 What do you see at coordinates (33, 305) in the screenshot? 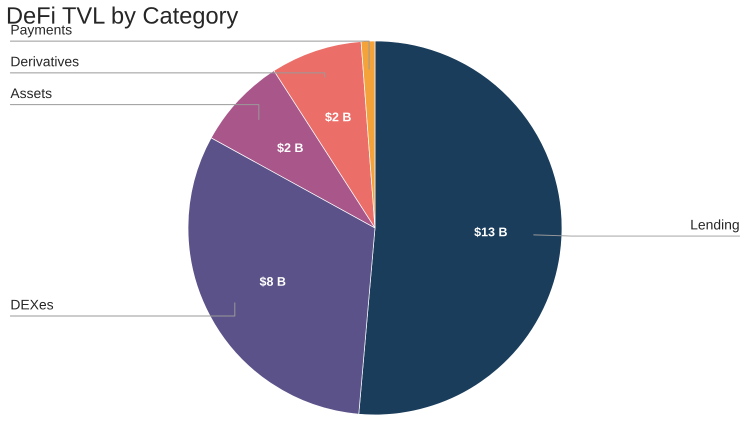
I see `slice-label: DEXes` at bounding box center [33, 305].